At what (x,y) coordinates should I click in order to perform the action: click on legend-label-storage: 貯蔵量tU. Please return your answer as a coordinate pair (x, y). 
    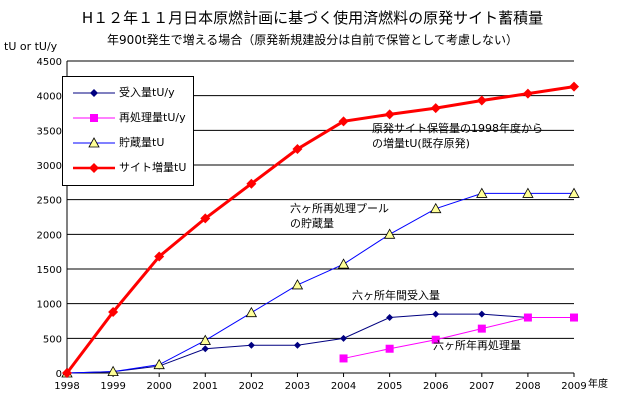
    Looking at the image, I should click on (142, 142).